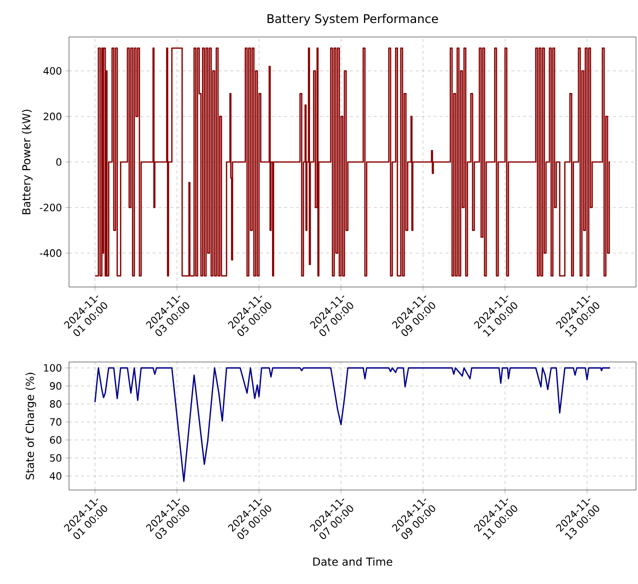 The width and height of the screenshot is (638, 584). I want to click on y-tick-label: 50, so click(56, 458).